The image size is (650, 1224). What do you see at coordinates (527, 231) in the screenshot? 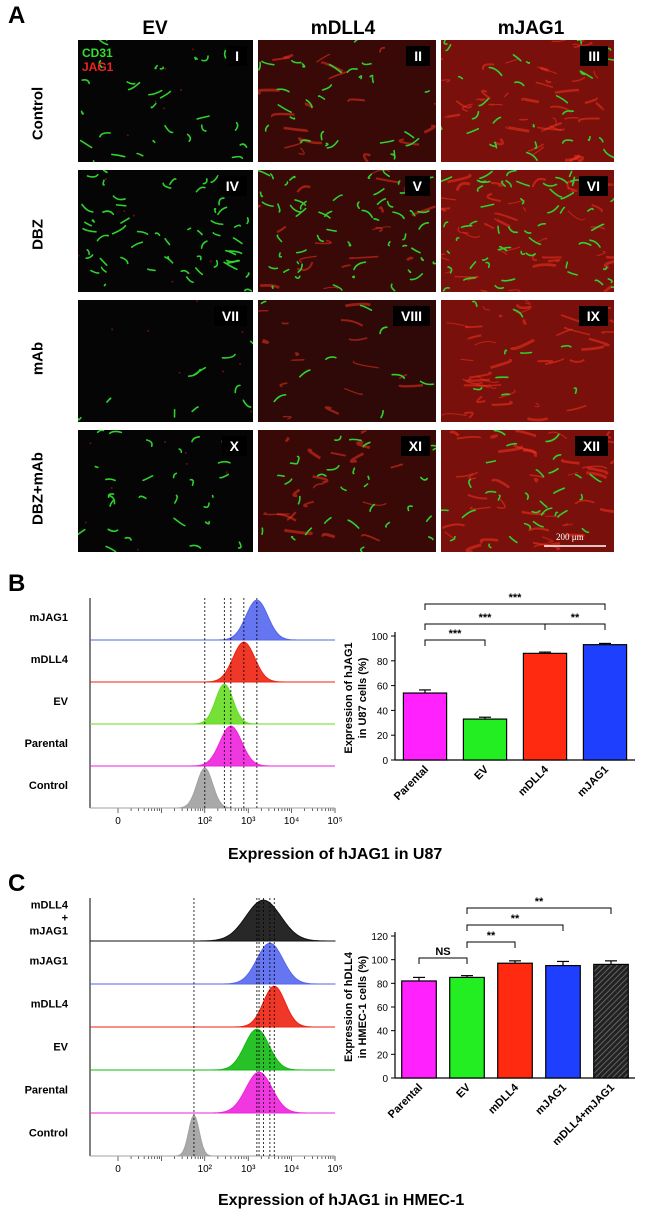
I see `micrograph-tile: VI` at bounding box center [527, 231].